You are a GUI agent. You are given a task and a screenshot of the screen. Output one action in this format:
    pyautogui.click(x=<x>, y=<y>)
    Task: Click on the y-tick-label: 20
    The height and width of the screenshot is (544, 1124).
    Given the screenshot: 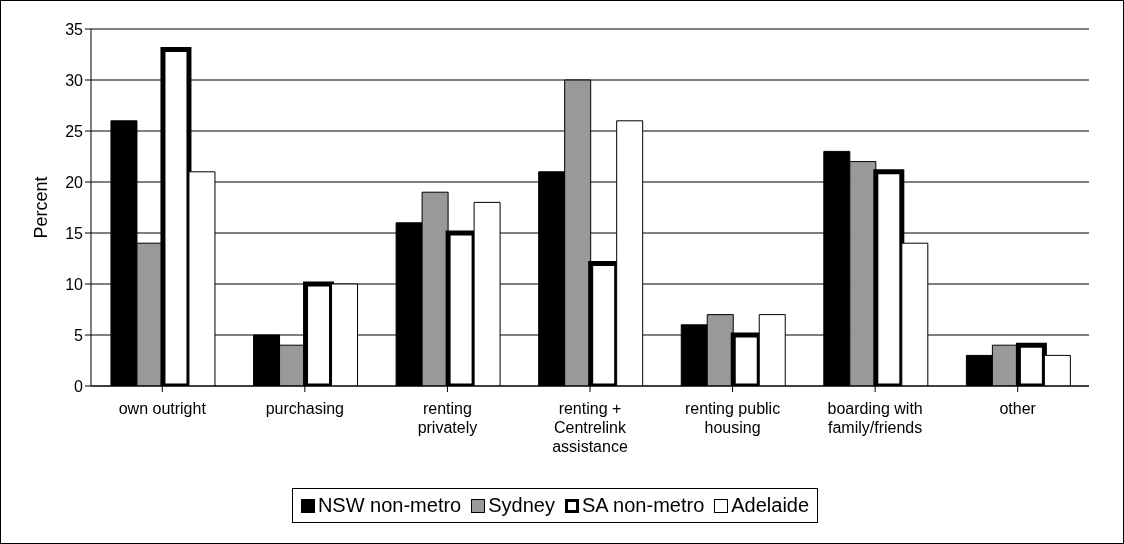 What is the action you would take?
    pyautogui.click(x=74, y=182)
    